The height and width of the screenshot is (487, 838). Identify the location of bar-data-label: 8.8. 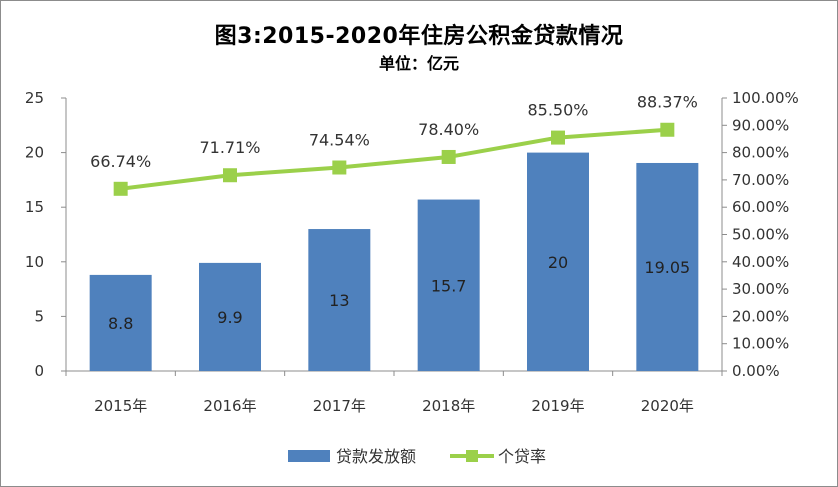
(120, 323).